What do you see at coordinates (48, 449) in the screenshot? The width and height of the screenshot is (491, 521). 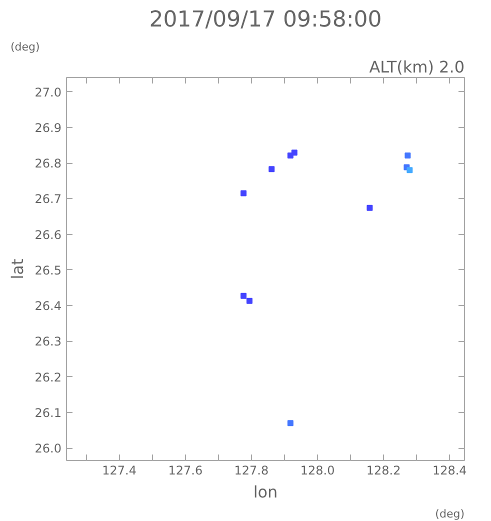 I see `y-tick-label: 26.0` at bounding box center [48, 449].